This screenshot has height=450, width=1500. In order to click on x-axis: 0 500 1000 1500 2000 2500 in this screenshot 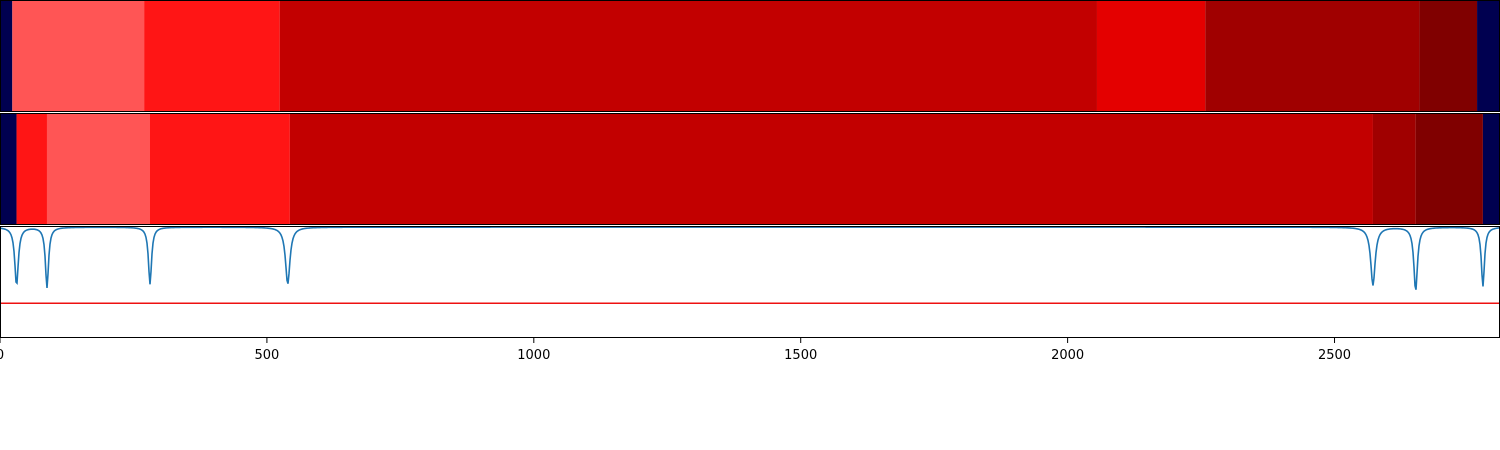, I will do `click(675, 350)`.